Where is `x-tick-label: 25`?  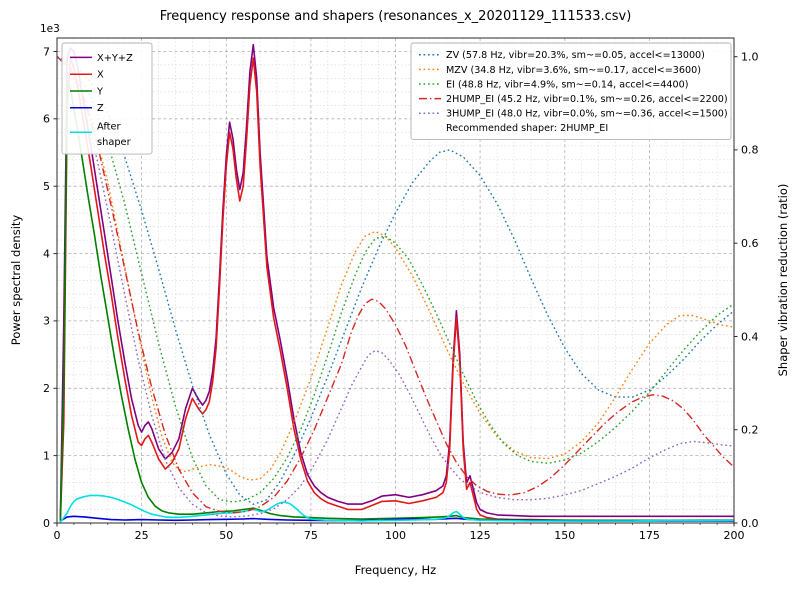
x-tick-label: 25 is located at coordinates (142, 535).